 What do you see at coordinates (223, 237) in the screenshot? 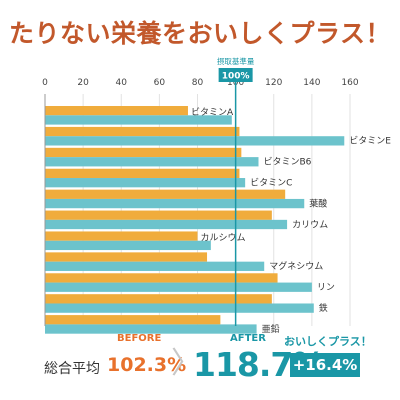
I see `category-label: カルシウム` at bounding box center [223, 237].